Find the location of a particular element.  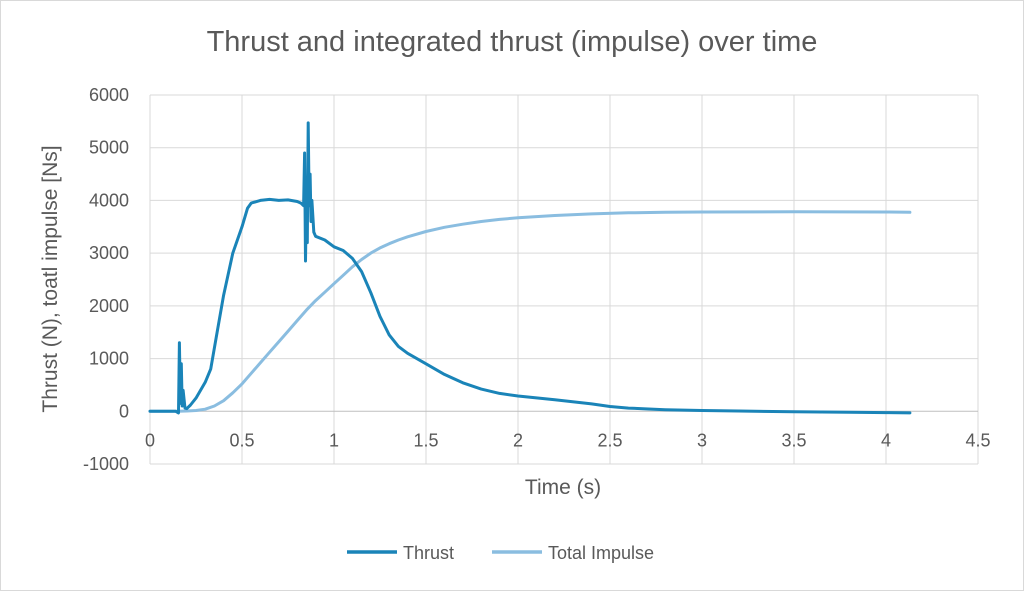

x-tick-label: 2 is located at coordinates (518, 440).